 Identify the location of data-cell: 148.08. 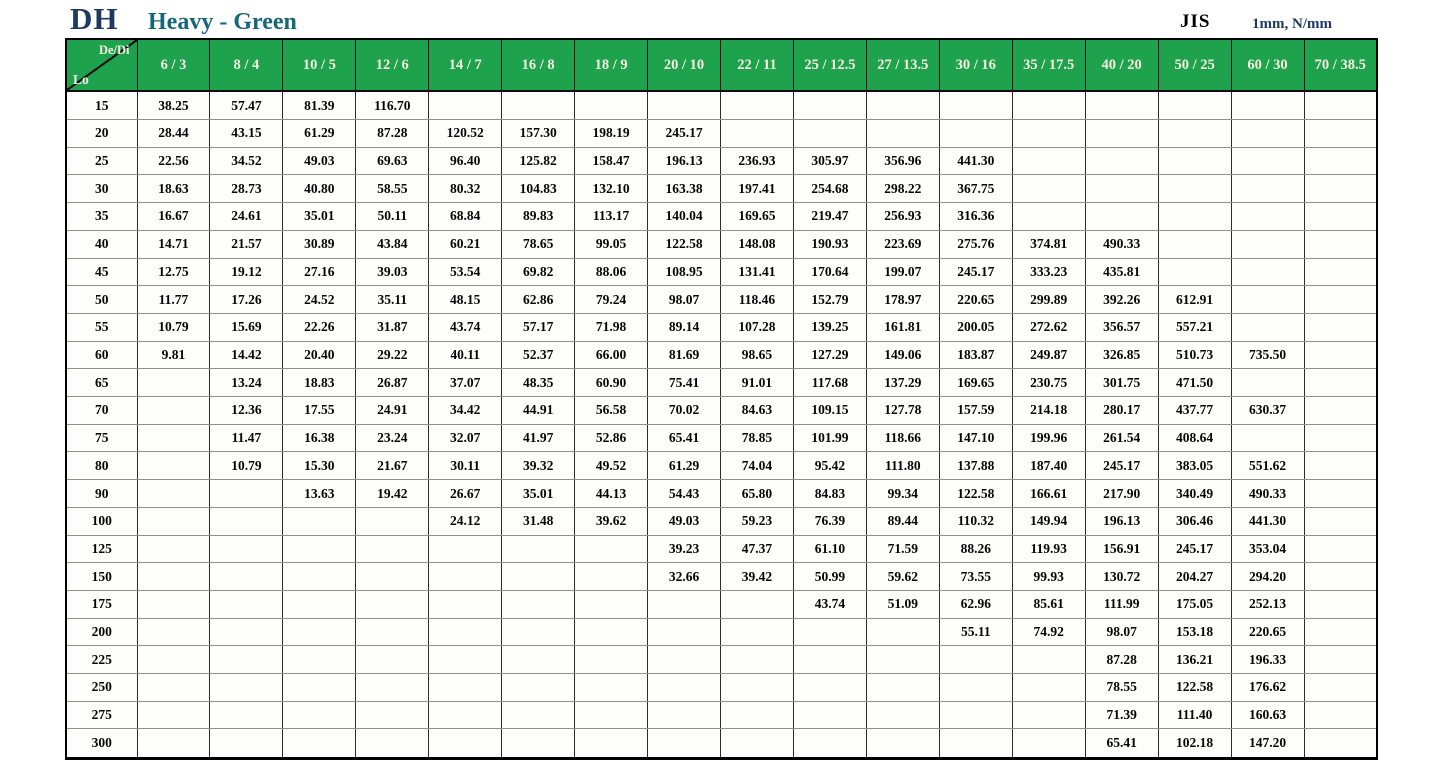
(757, 244).